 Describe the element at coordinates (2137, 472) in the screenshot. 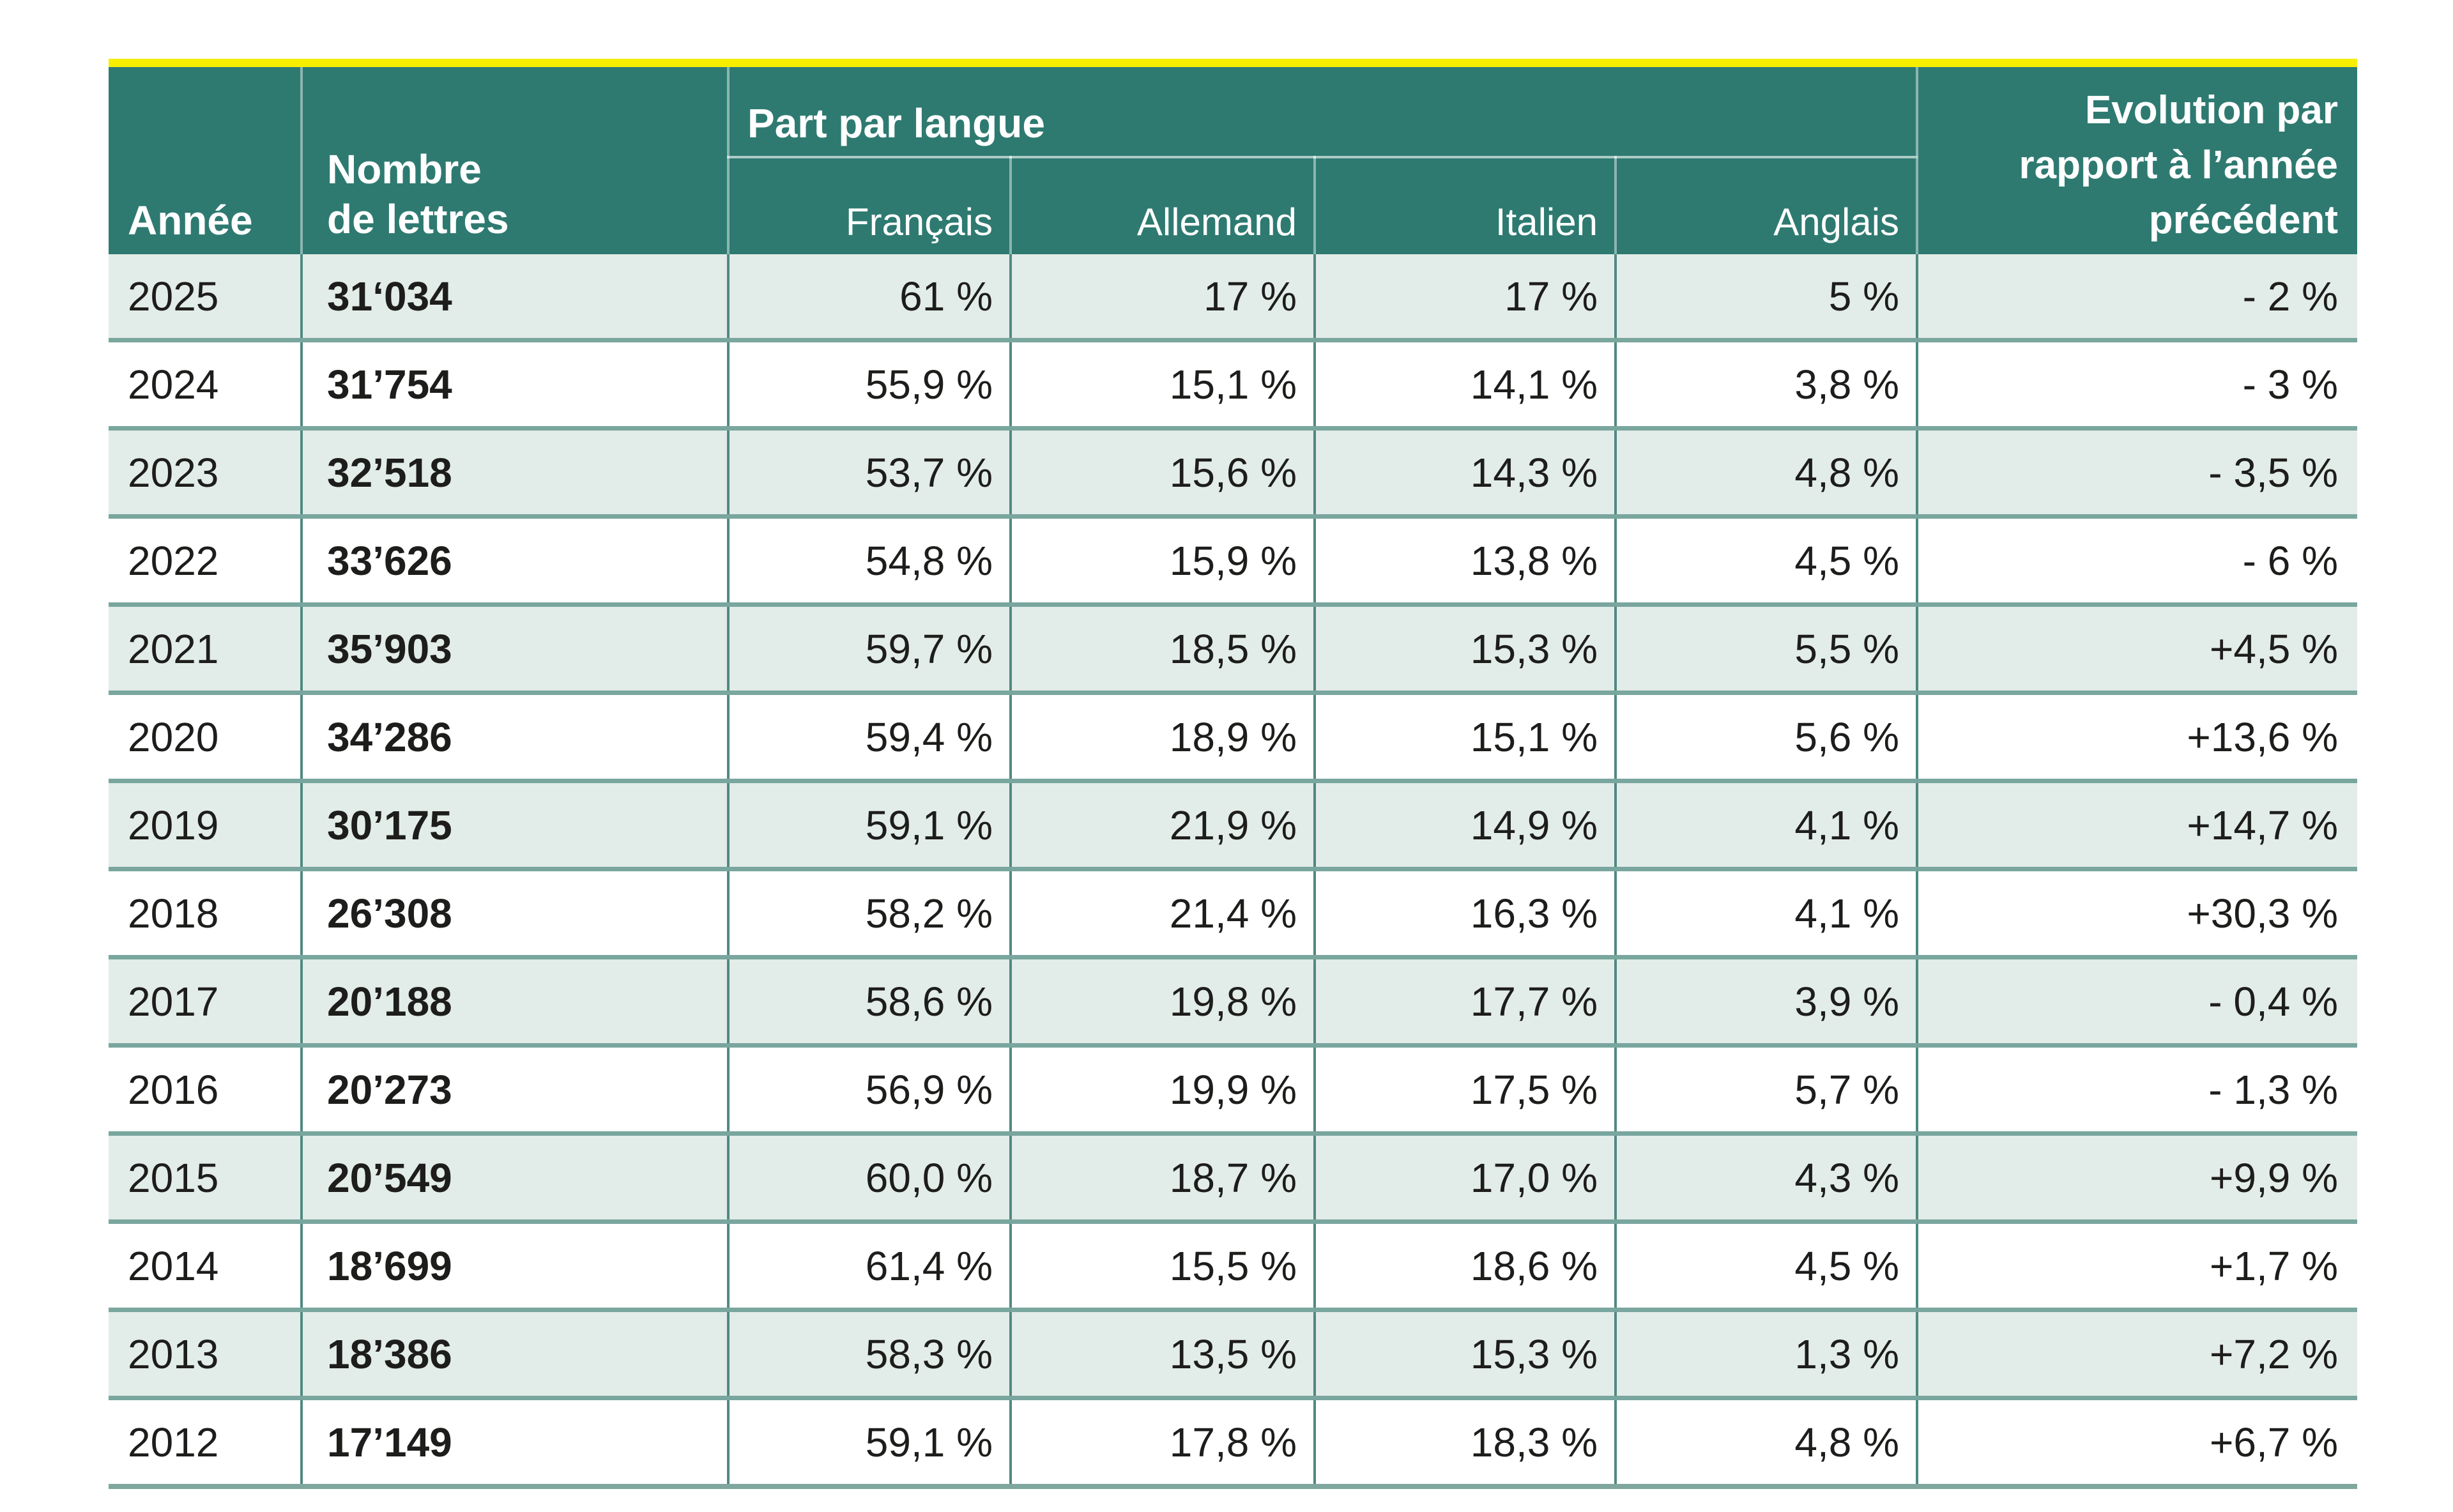

I see `cell-evolution: - 3,5 %` at that location.